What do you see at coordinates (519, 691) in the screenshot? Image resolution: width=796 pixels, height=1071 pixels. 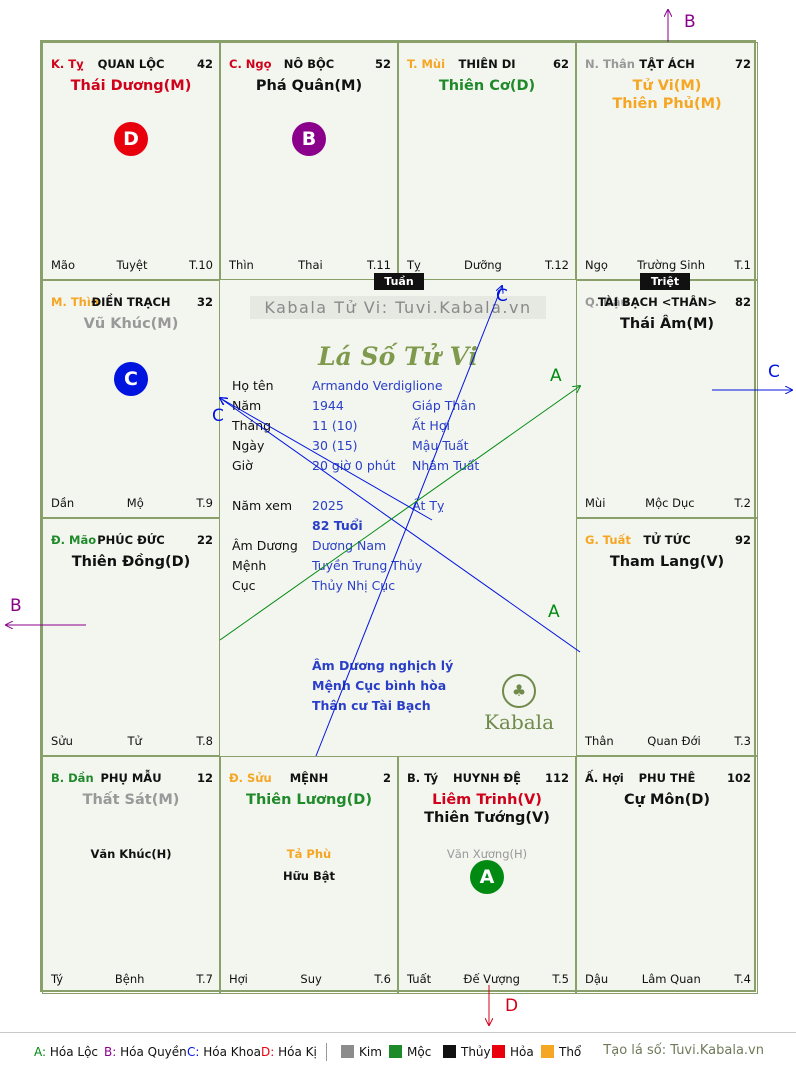 I see `tree-icon: ♣` at bounding box center [519, 691].